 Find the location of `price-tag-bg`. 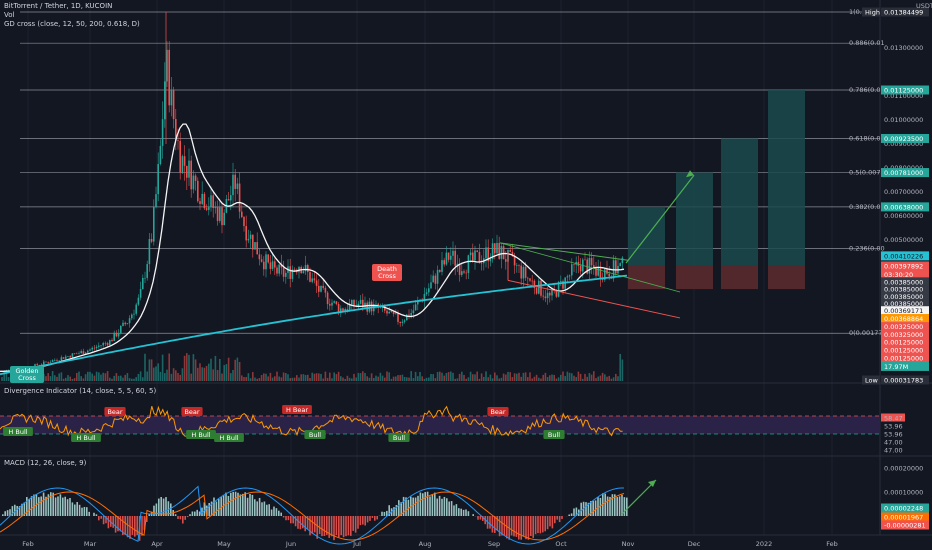

price-tag-bg is located at coordinates (905, 12).